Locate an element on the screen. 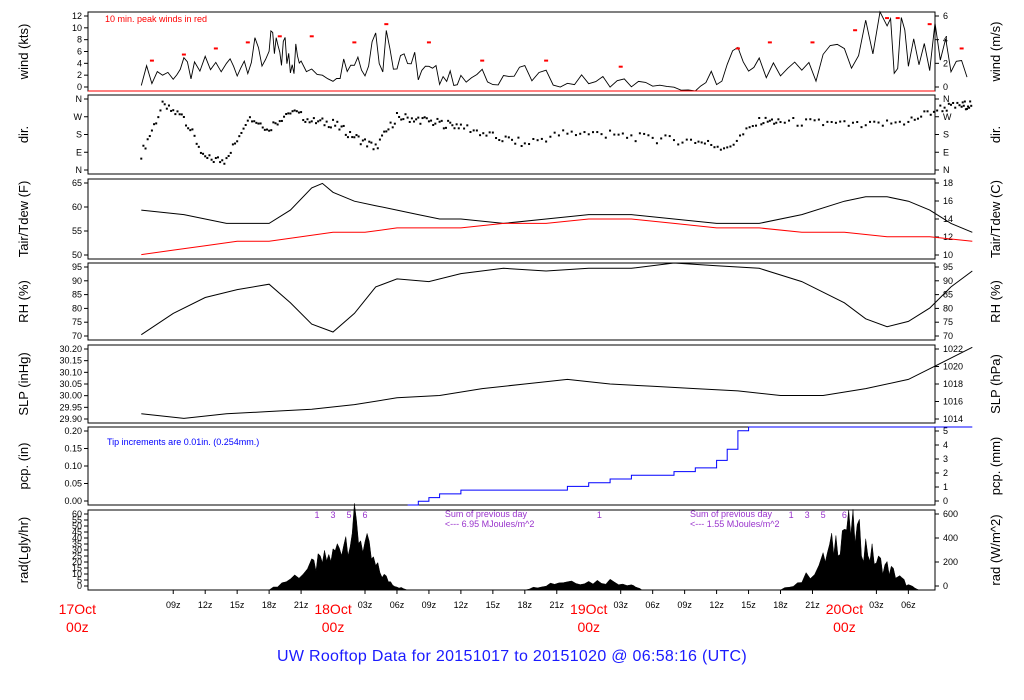  ytick-right-label: 200 is located at coordinates (950, 562).